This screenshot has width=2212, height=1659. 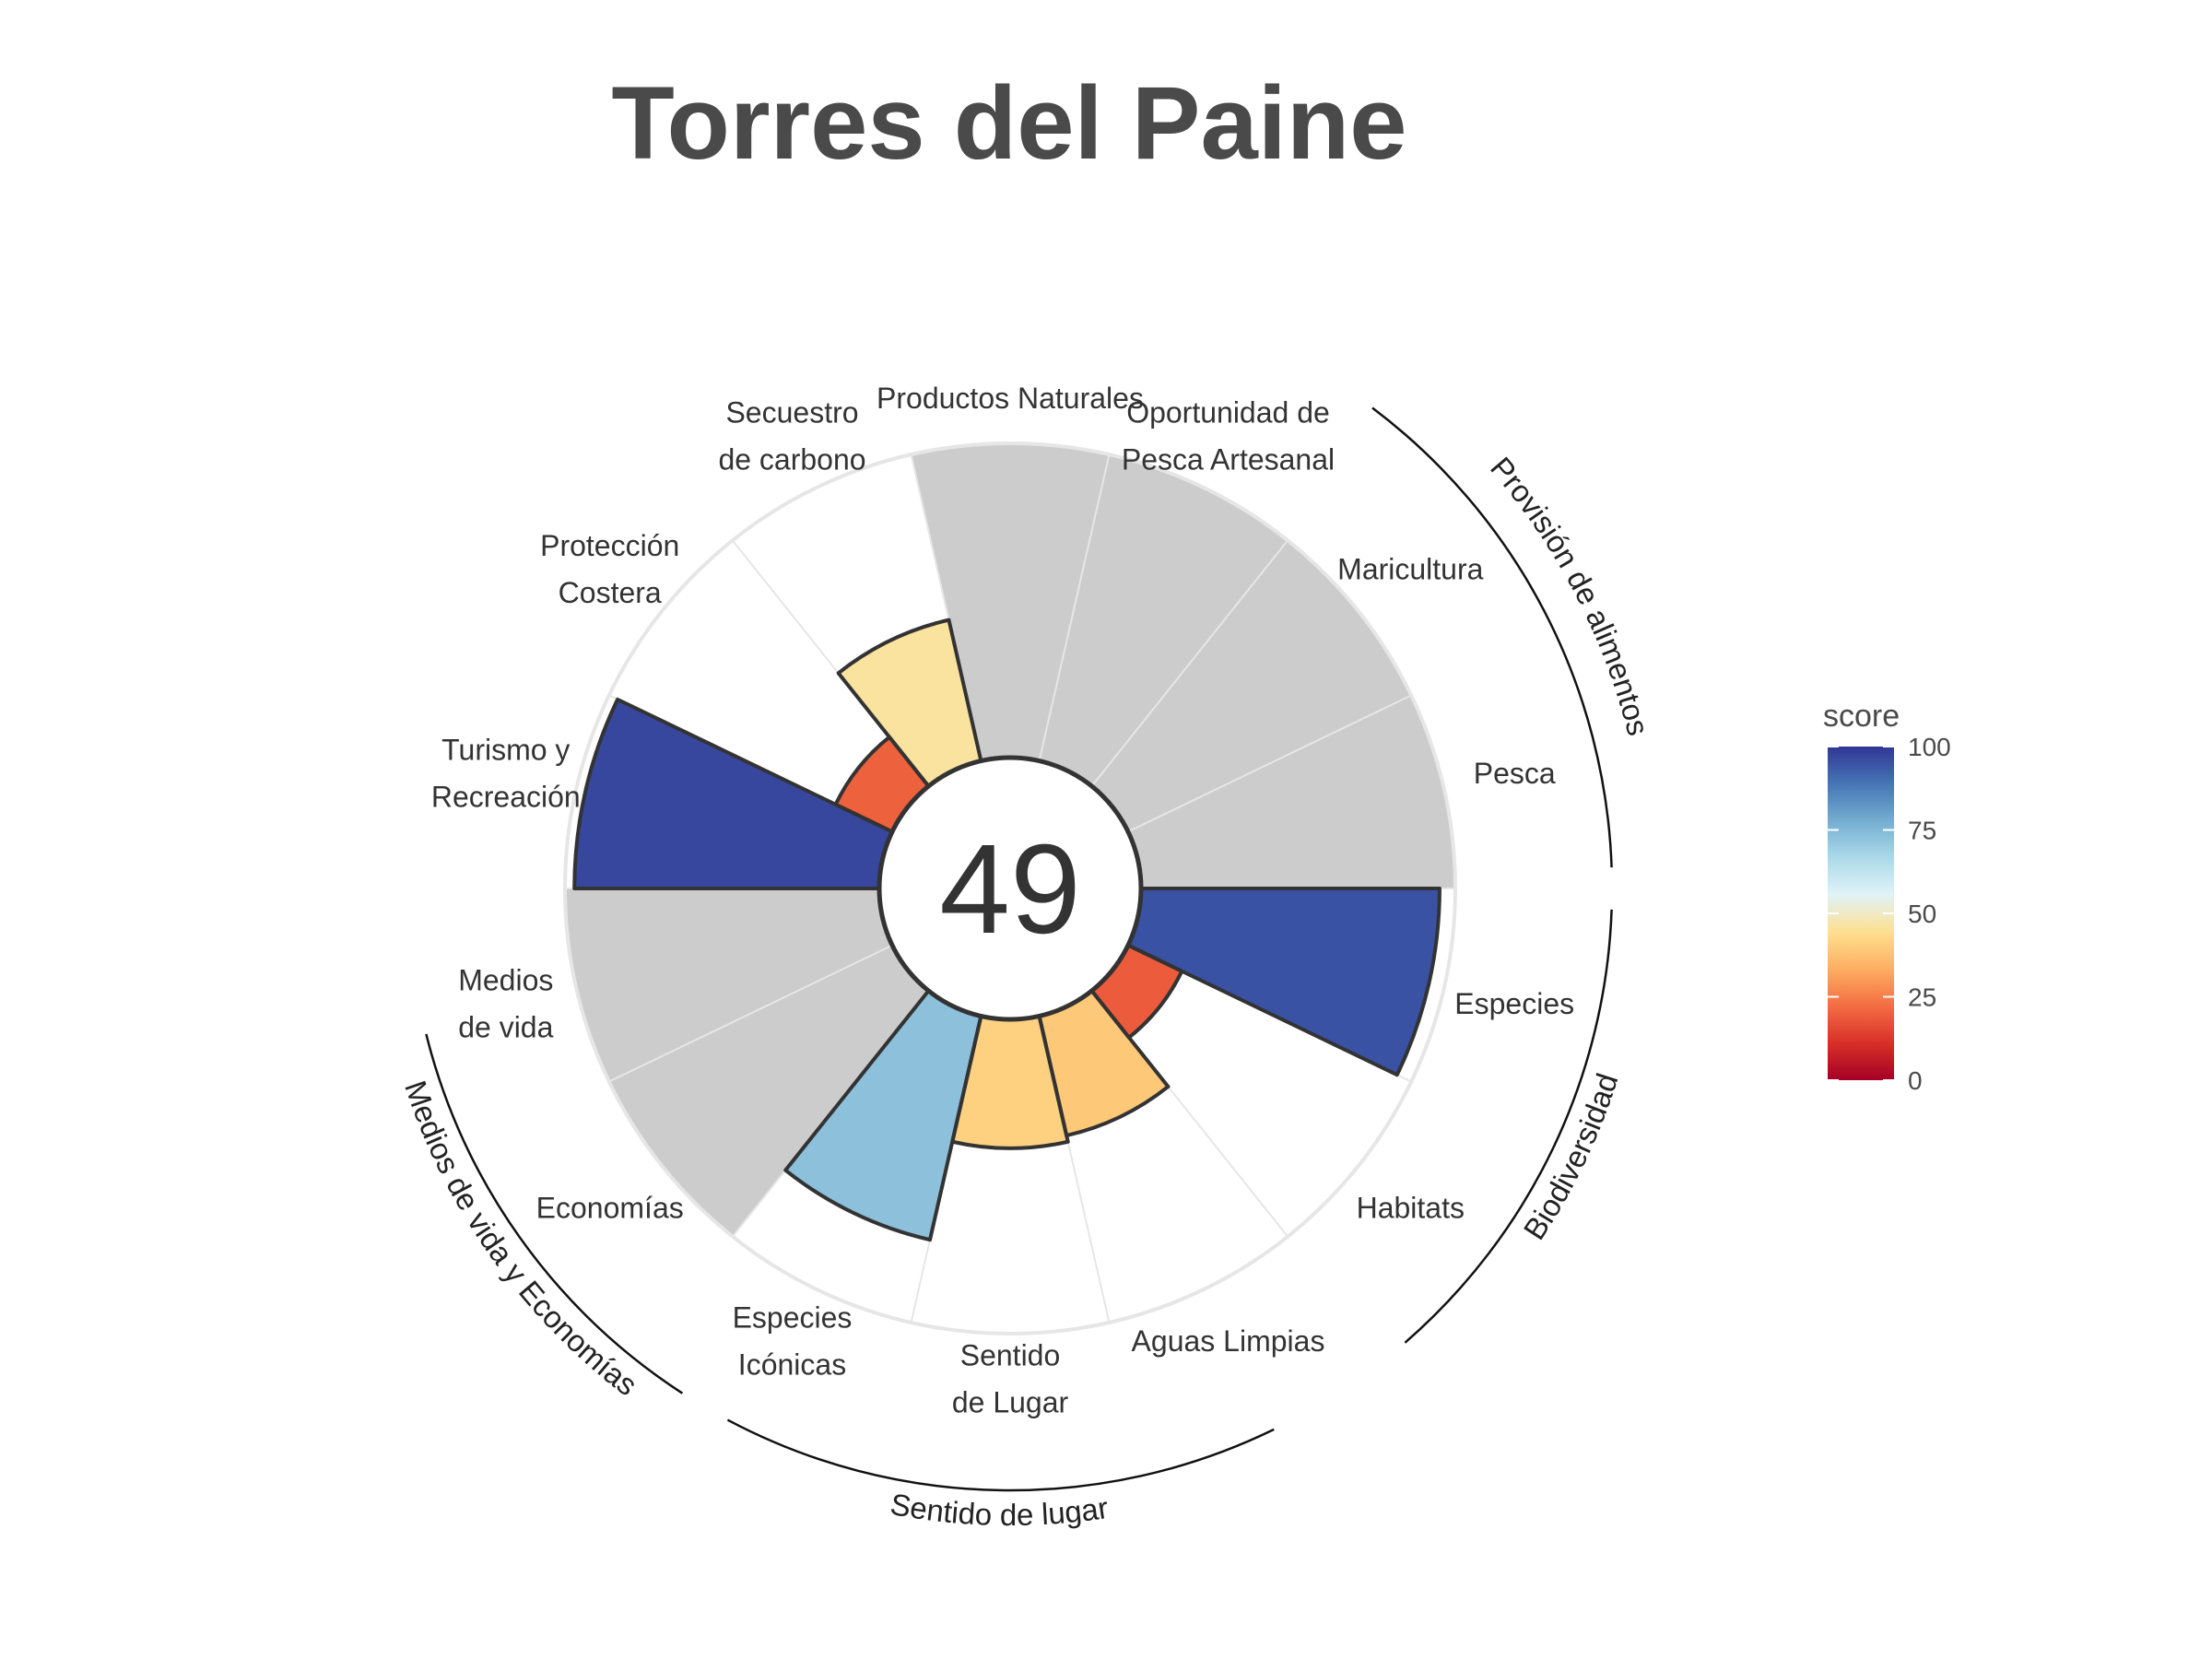 I want to click on legend-tick-label: 50, so click(x=1922, y=914).